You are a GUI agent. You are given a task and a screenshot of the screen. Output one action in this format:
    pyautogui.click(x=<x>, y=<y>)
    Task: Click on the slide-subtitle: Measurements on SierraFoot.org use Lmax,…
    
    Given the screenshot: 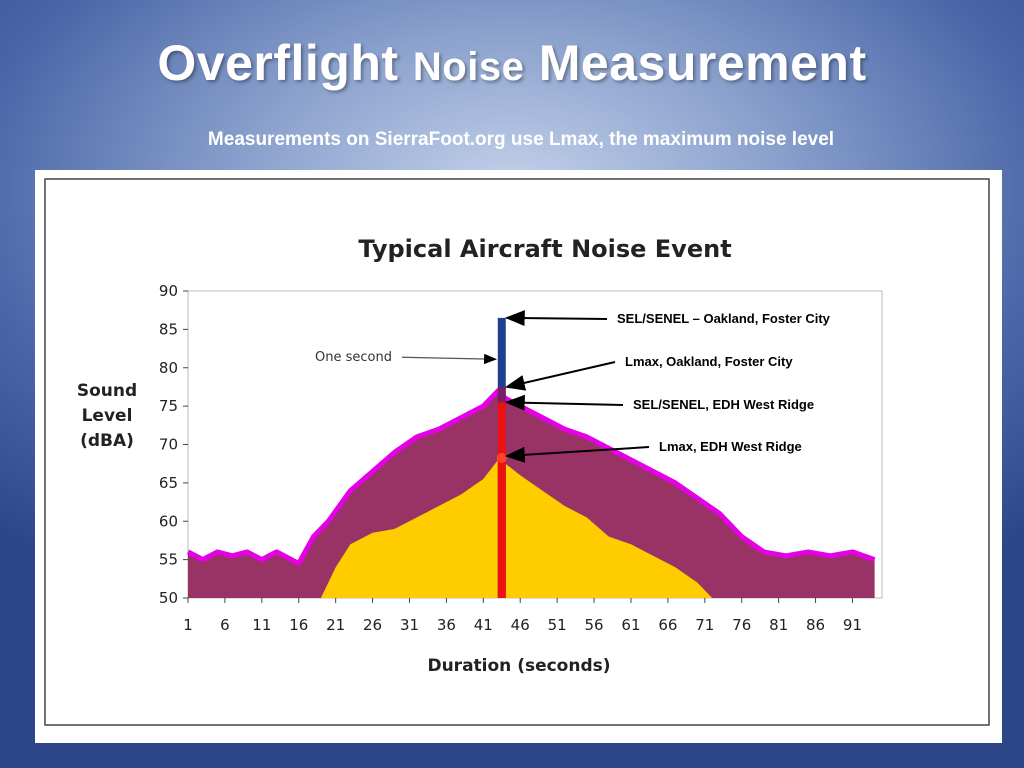 What is the action you would take?
    pyautogui.click(x=521, y=139)
    